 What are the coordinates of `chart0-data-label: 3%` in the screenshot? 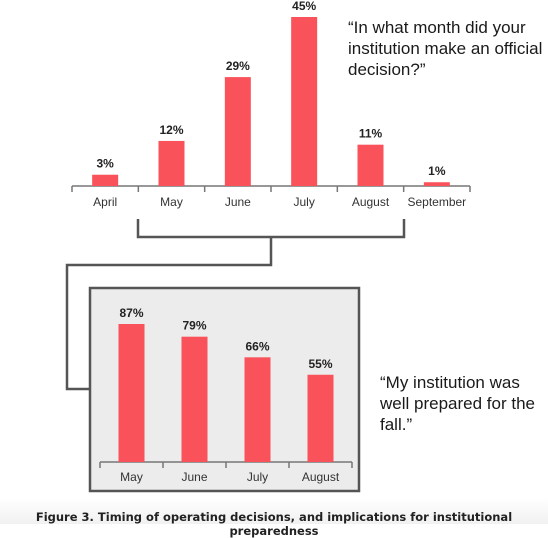 It's located at (105, 164).